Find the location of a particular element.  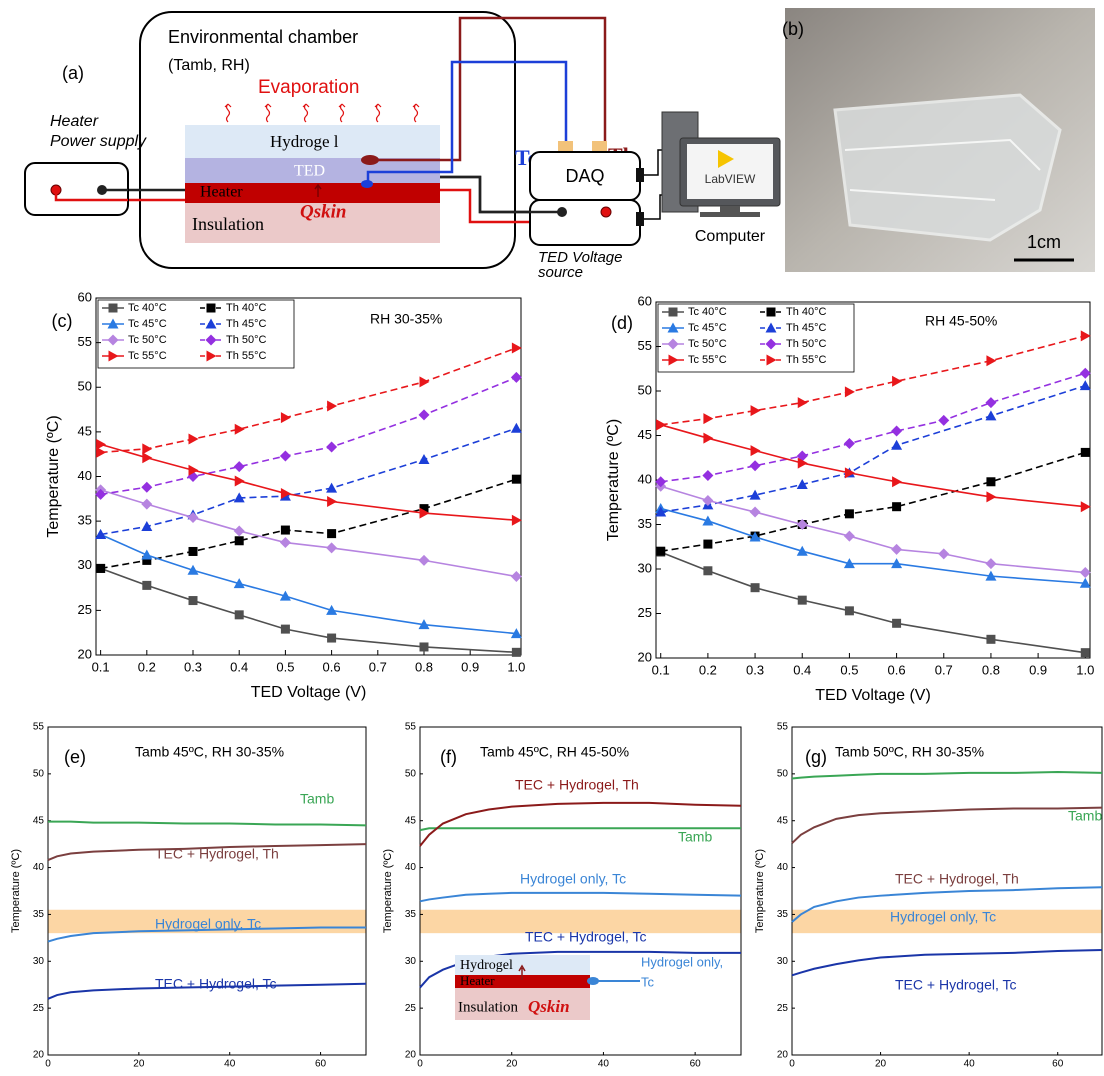

panel-label: (g) is located at coordinates (816, 757).